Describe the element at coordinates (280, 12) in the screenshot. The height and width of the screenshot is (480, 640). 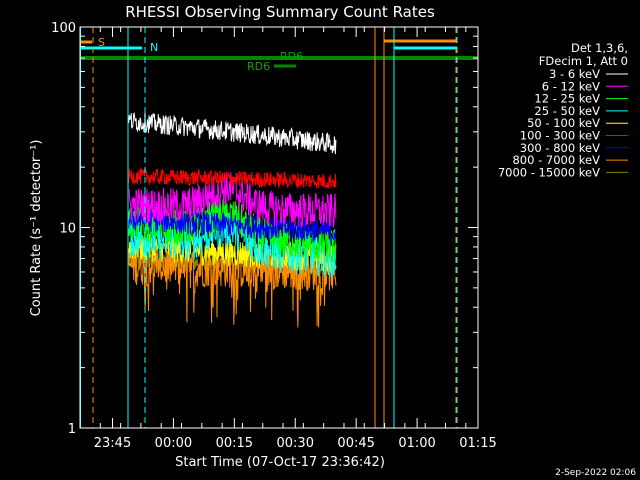
I see `chart-title: RHESSI Observing Summary Count Rates` at that location.